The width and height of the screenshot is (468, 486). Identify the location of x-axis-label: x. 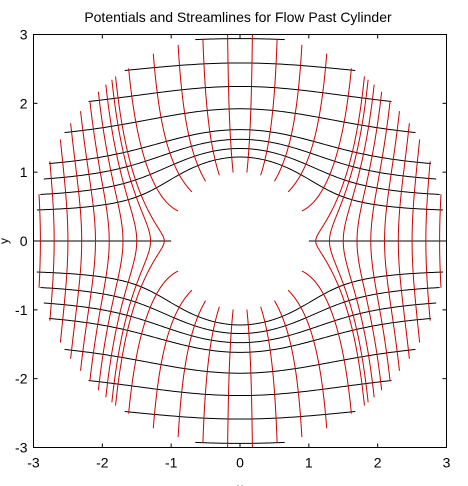
(240, 483).